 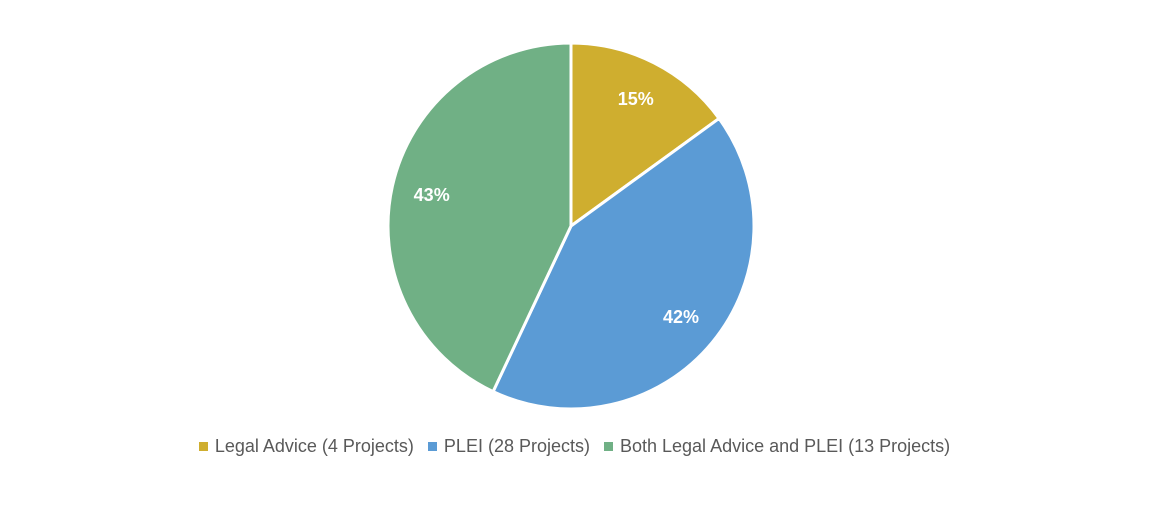 I want to click on pie-data-label-2: 43%, so click(x=432, y=195).